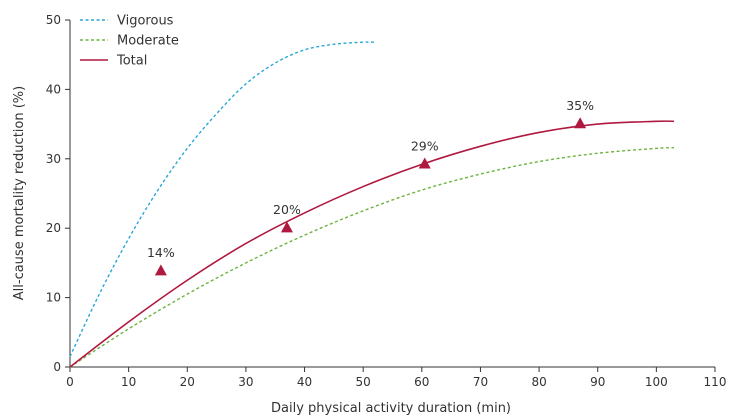 The height and width of the screenshot is (419, 737). Describe the element at coordinates (53, 228) in the screenshot. I see `y-tick-label: 20` at that location.